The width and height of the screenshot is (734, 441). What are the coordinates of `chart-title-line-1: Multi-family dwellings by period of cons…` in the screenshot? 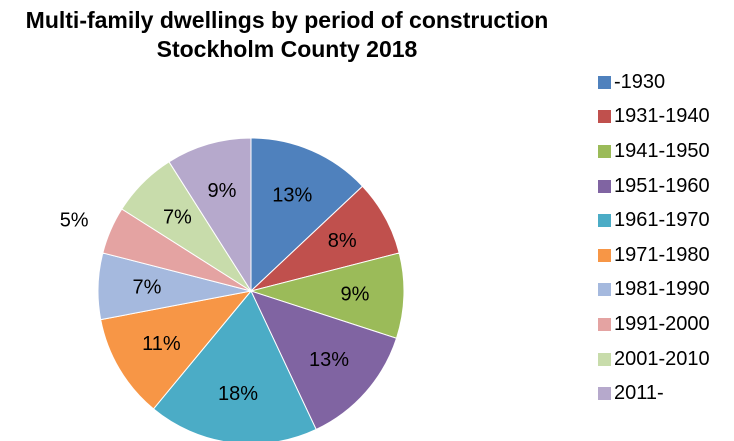 It's located at (287, 20).